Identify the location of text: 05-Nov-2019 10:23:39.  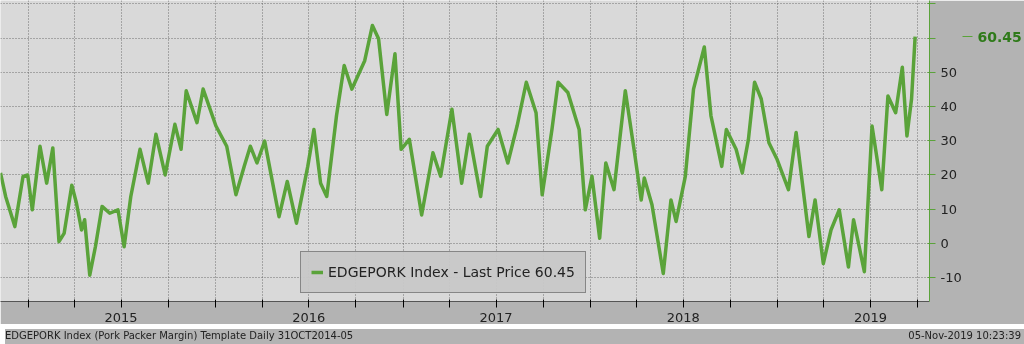
(964, 336).